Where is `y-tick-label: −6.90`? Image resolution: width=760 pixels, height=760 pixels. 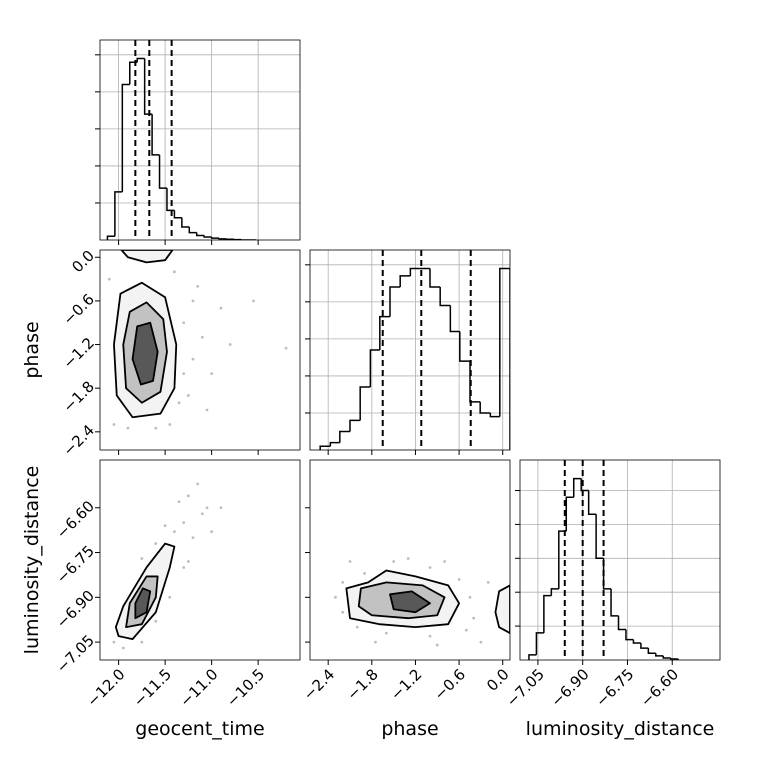 y-tick-label: −6.90 is located at coordinates (75, 609).